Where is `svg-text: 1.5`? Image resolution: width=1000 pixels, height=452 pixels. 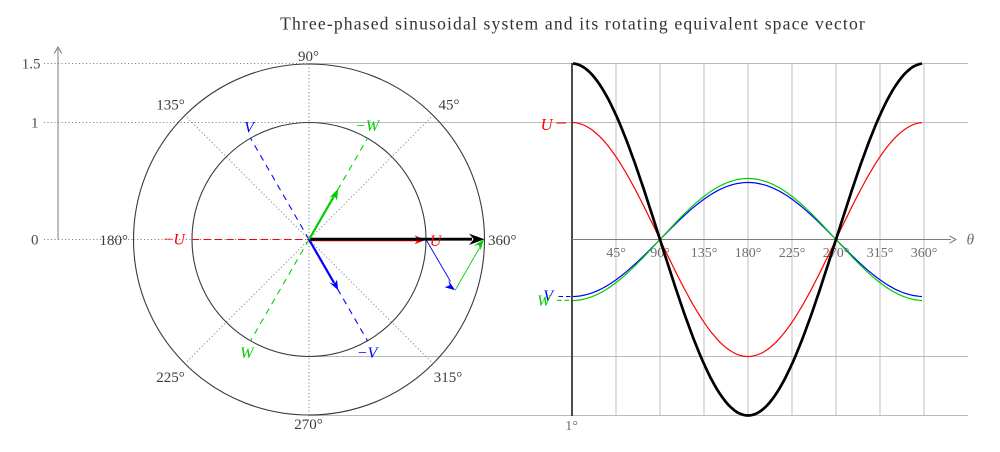 svg-text: 1.5 is located at coordinates (31, 65).